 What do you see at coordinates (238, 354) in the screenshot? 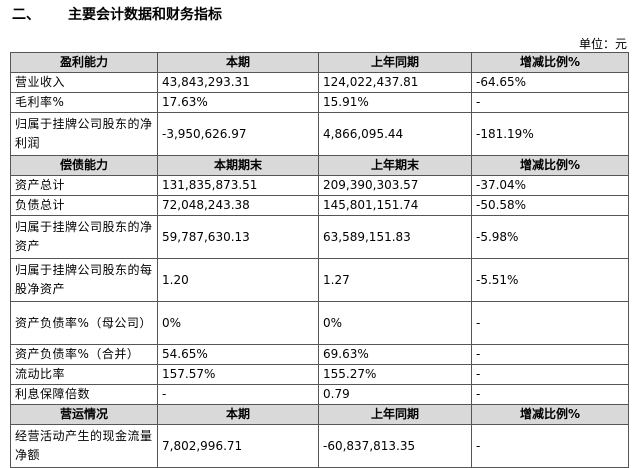
I see `cell: 54.65%` at bounding box center [238, 354].